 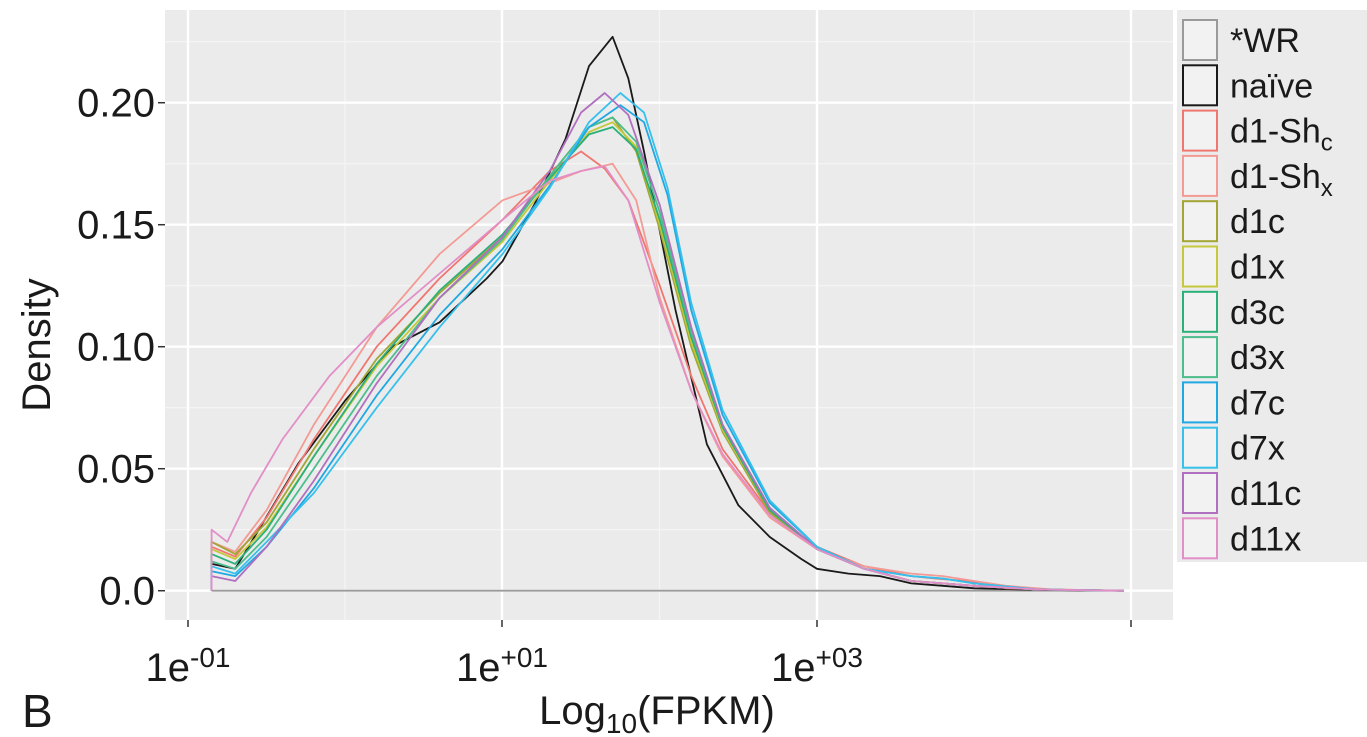 I want to click on legend-item: d3x, so click(x=1233, y=357).